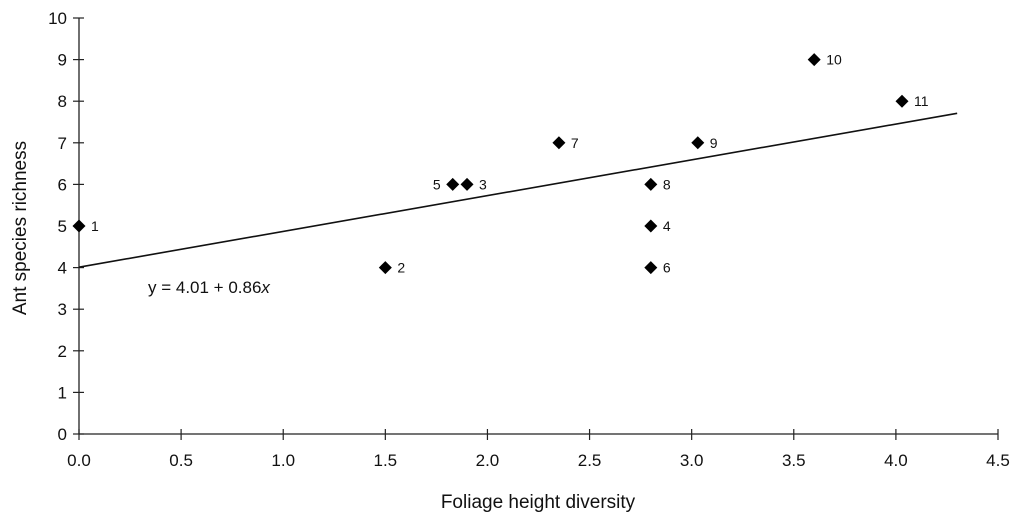 Image resolution: width=1016 pixels, height=518 pixels. What do you see at coordinates (62, 143) in the screenshot?
I see `y-tick-label: 7` at bounding box center [62, 143].